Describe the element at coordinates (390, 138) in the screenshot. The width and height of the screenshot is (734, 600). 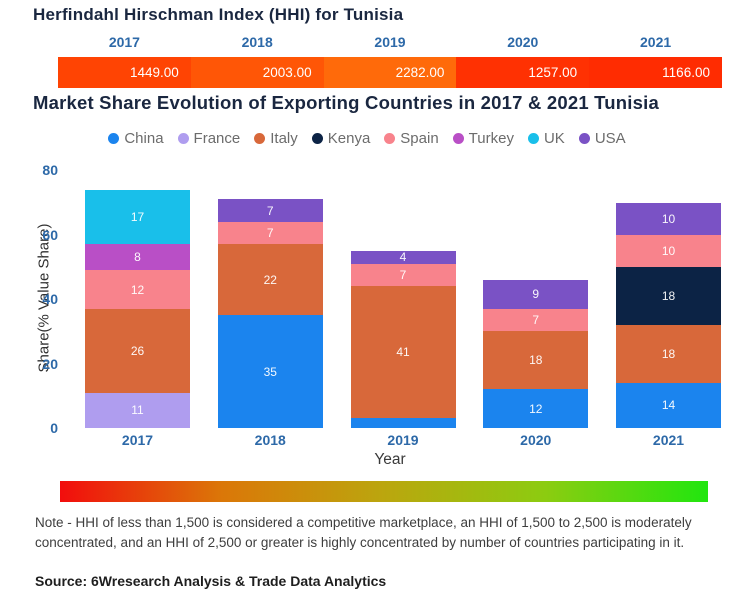
I see `legend-dot-spain` at that location.